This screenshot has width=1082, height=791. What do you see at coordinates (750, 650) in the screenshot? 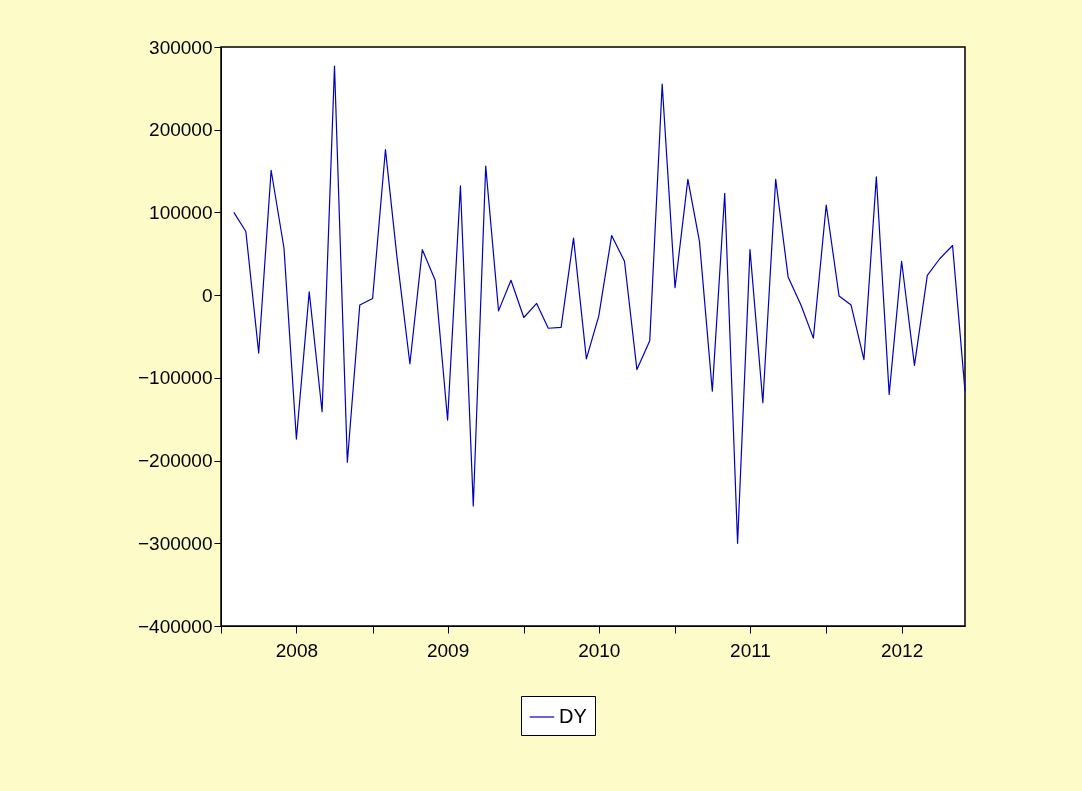
I see `x-tick-label: 2011` at bounding box center [750, 650].